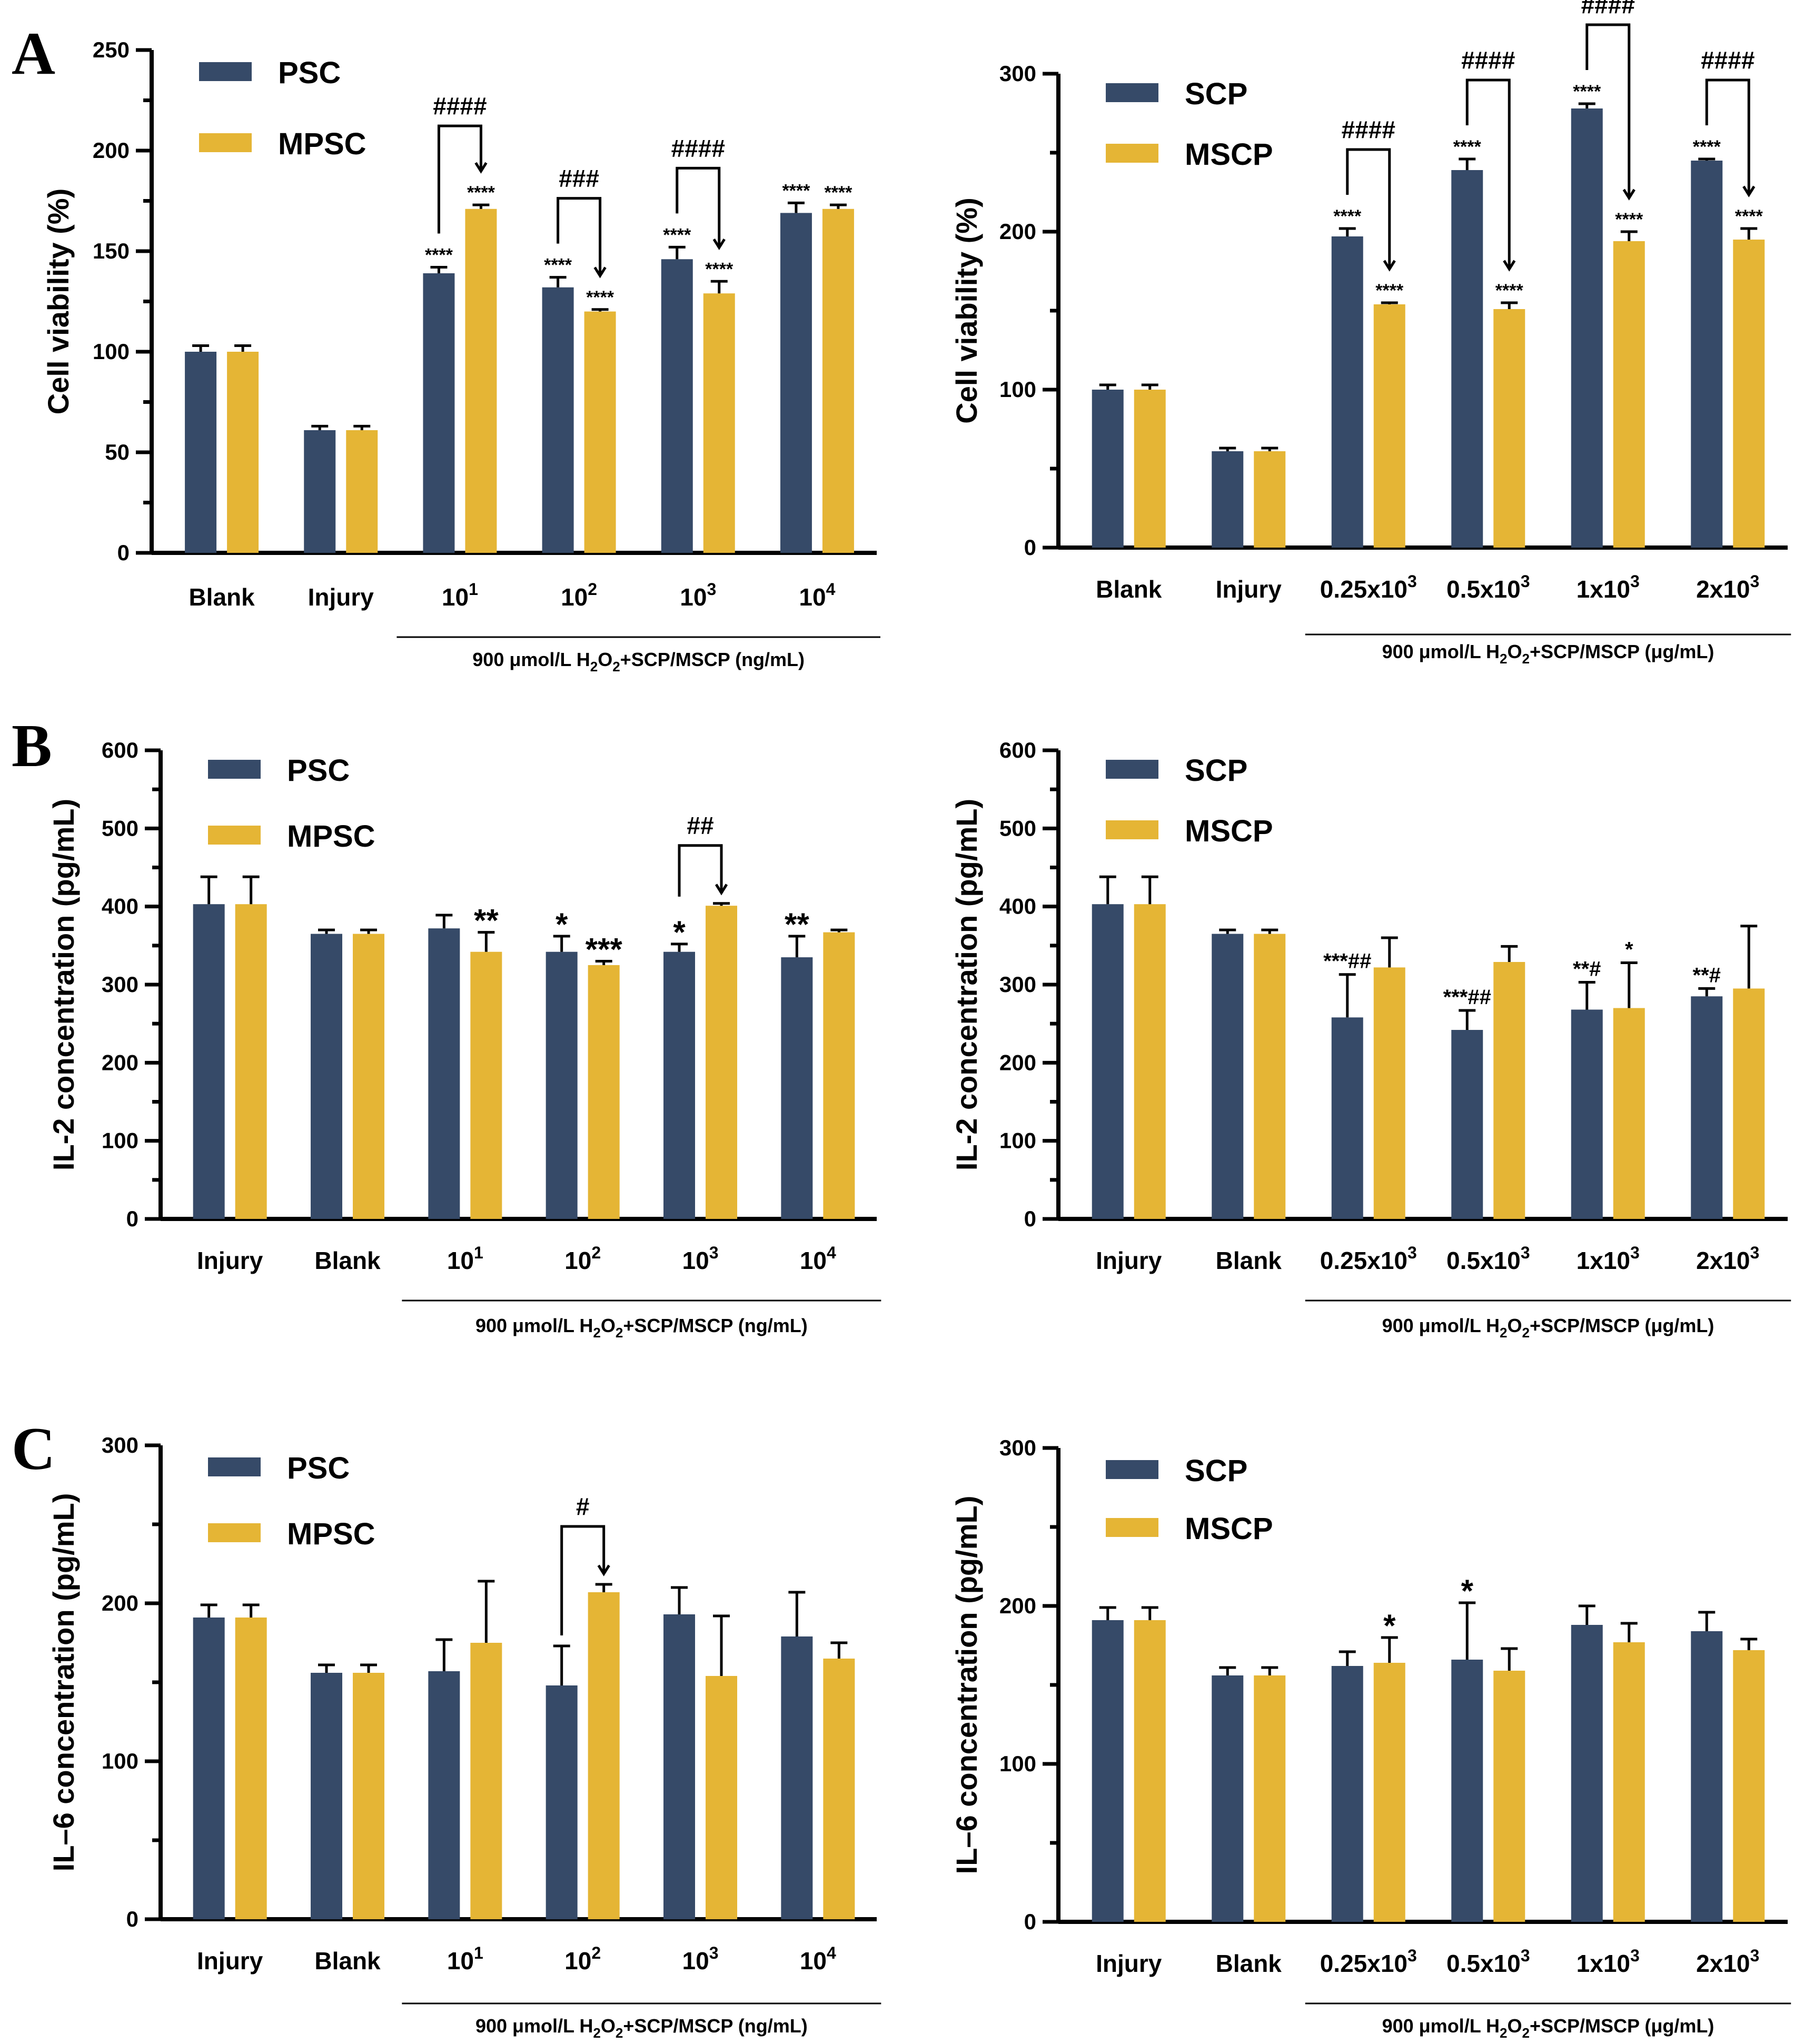  Describe the element at coordinates (700, 1959) in the screenshot. I see `x-tick-label: 10³` at that location.